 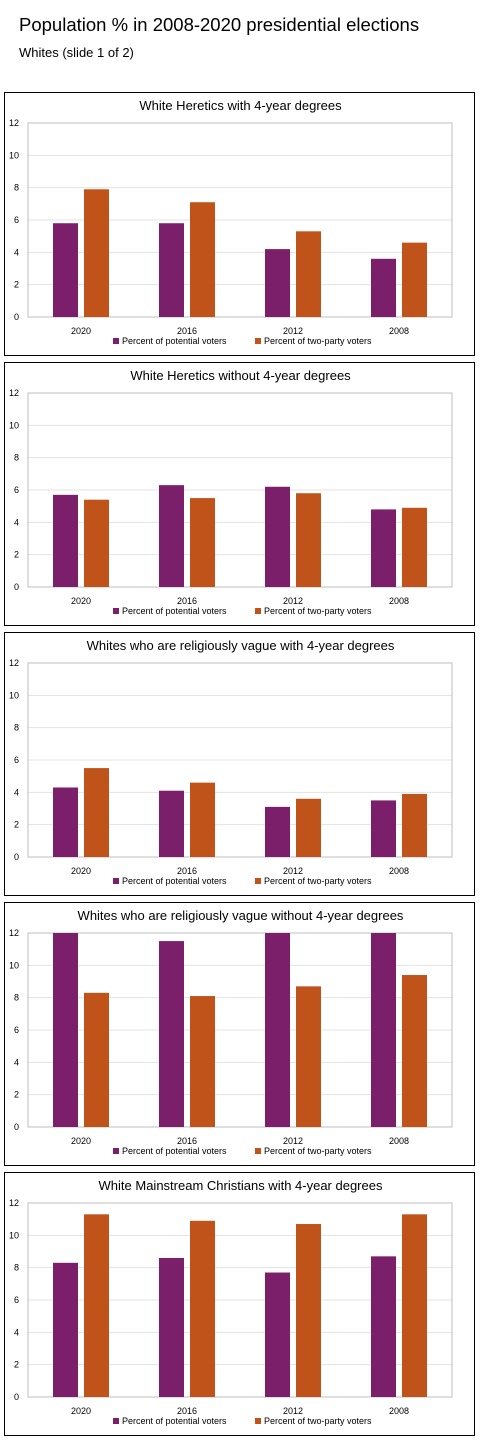 I want to click on chart-title: White Heretics with 4-year degrees, so click(x=240, y=105).